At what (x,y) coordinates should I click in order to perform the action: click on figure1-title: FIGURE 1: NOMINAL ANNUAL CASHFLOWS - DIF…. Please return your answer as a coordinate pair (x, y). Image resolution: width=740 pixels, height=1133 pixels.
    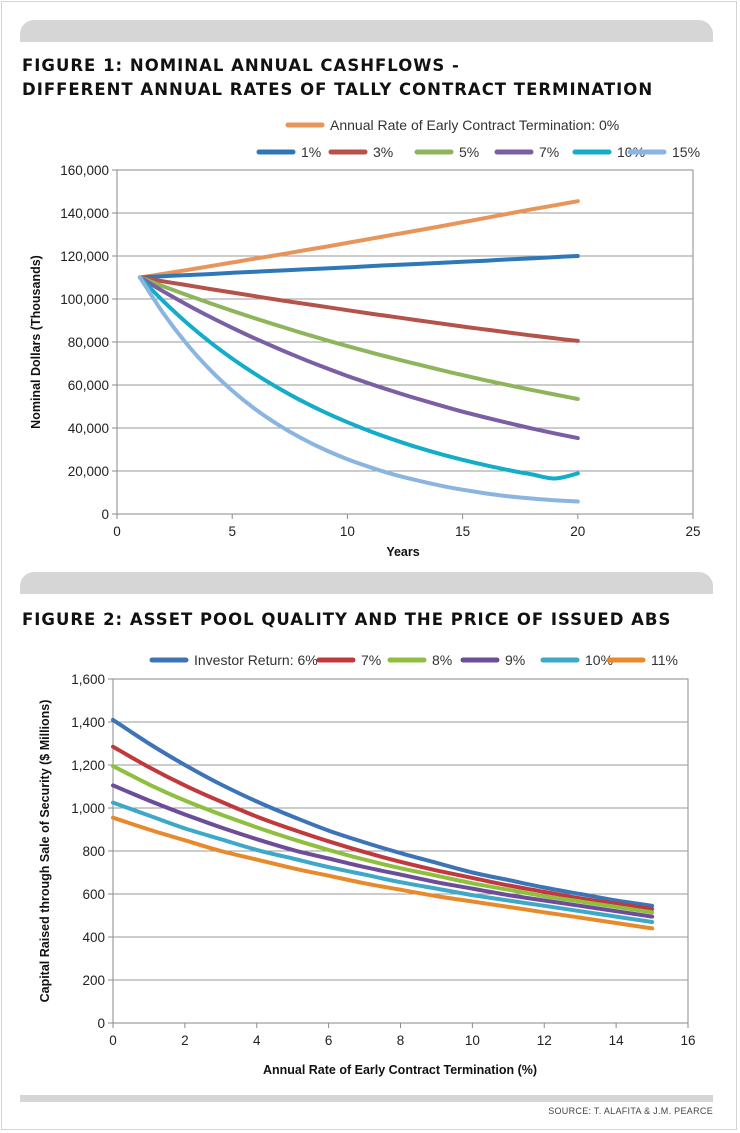
    Looking at the image, I should click on (372, 78).